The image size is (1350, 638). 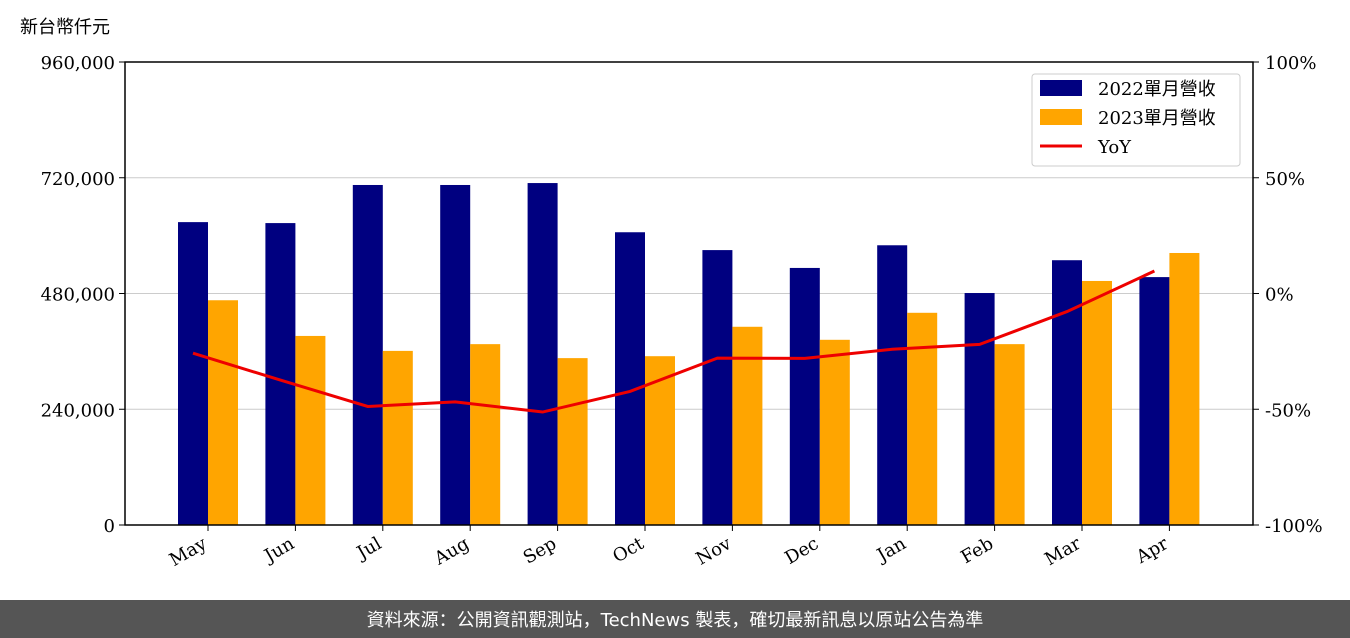 What do you see at coordinates (78, 179) in the screenshot?
I see `y-tick-label: 720,000` at bounding box center [78, 179].